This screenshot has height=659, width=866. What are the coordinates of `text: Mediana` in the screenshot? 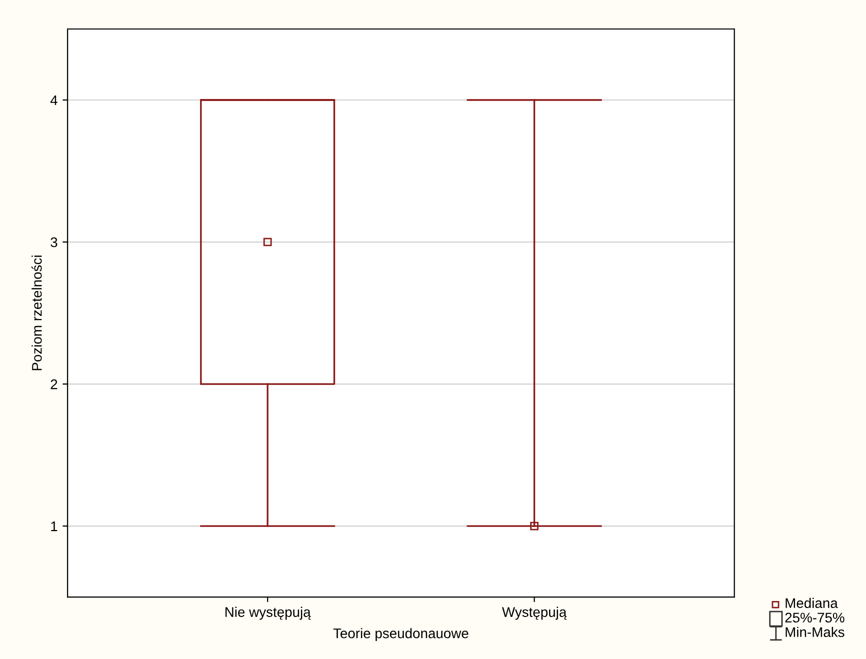 It's located at (812, 603).